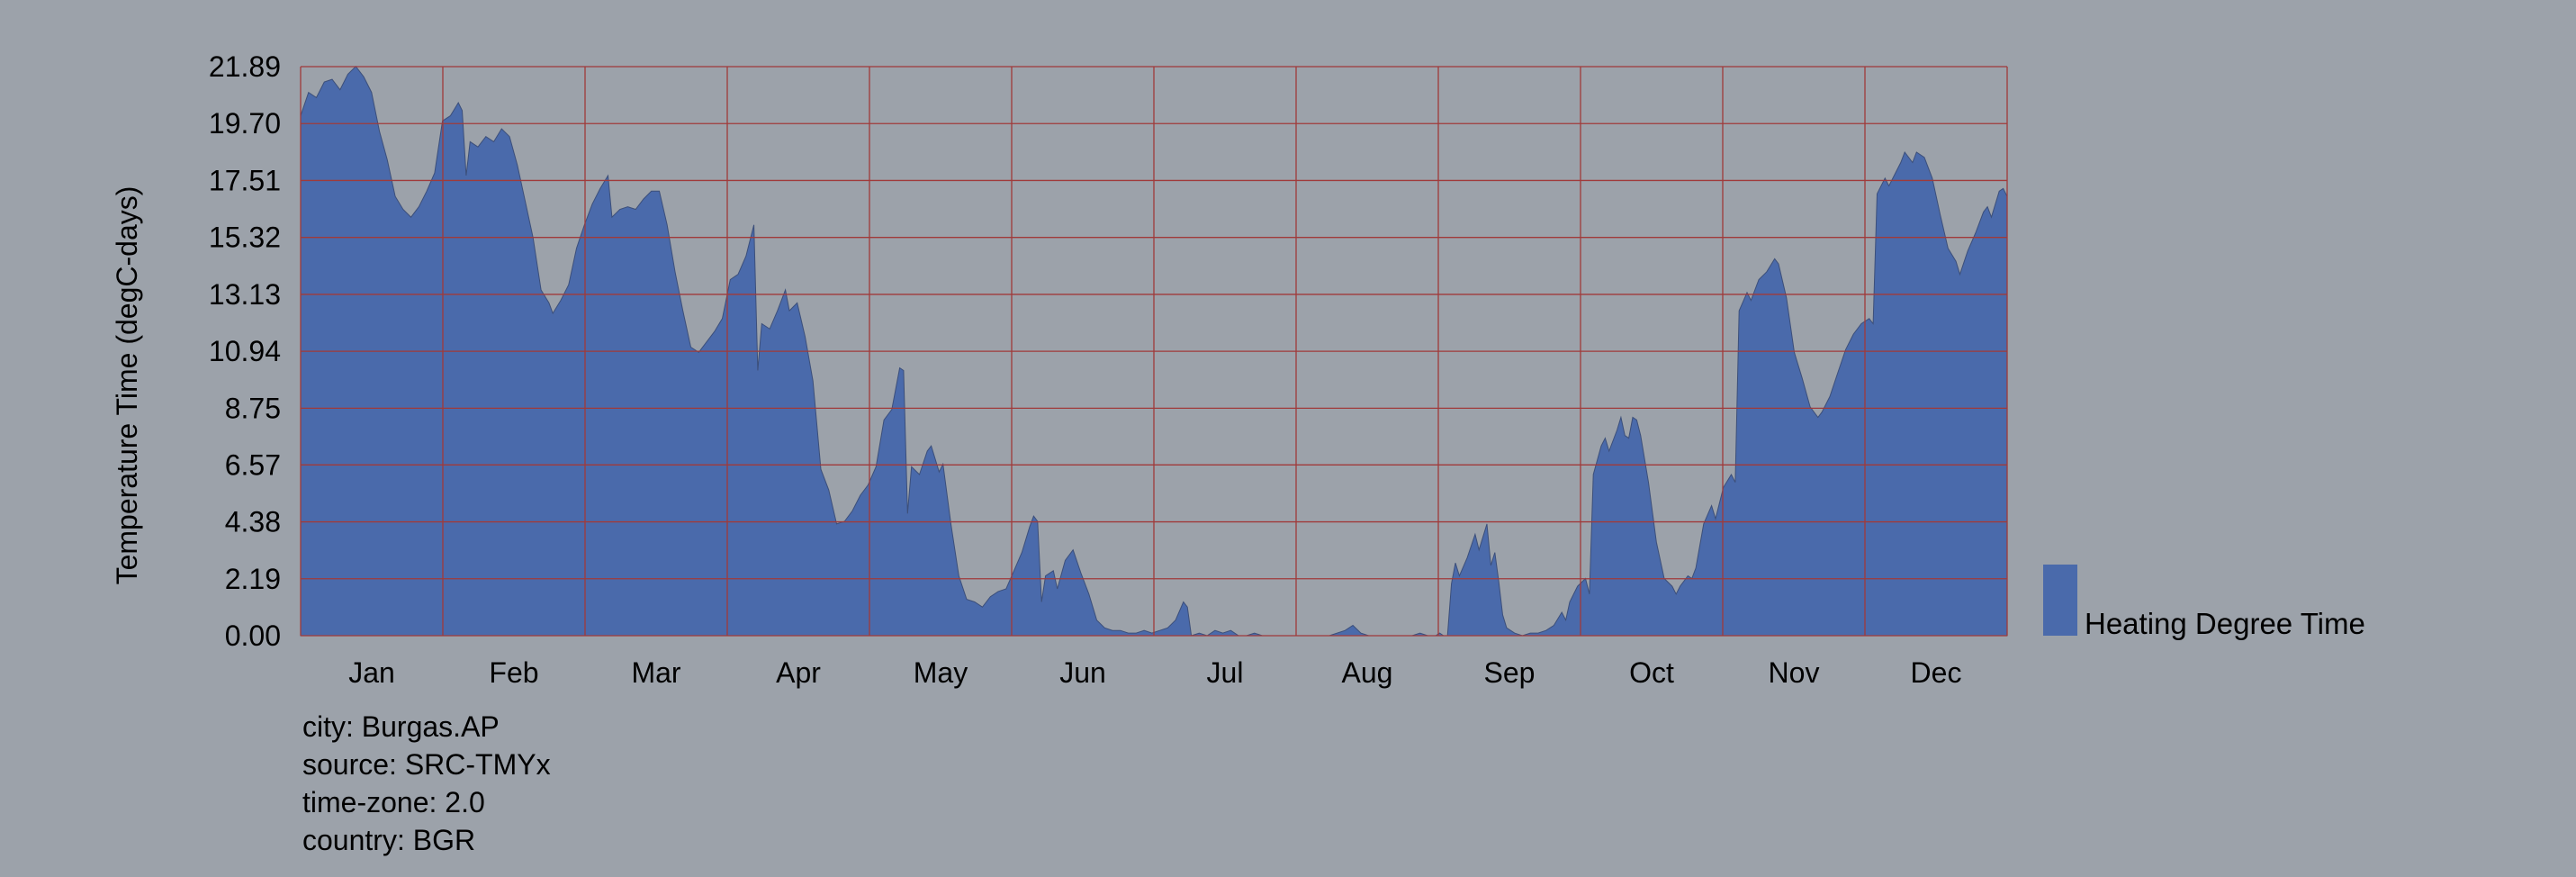 Image resolution: width=2576 pixels, height=877 pixels. I want to click on y-tick-label: 8.75, so click(253, 408).